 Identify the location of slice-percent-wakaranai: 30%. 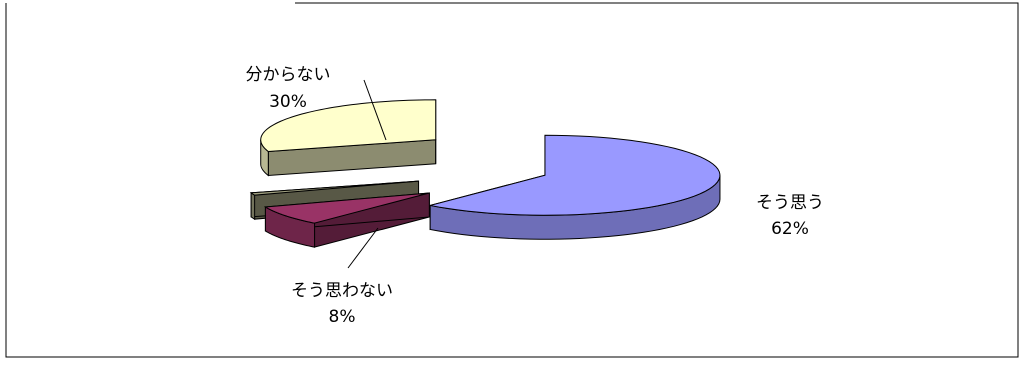
(288, 102).